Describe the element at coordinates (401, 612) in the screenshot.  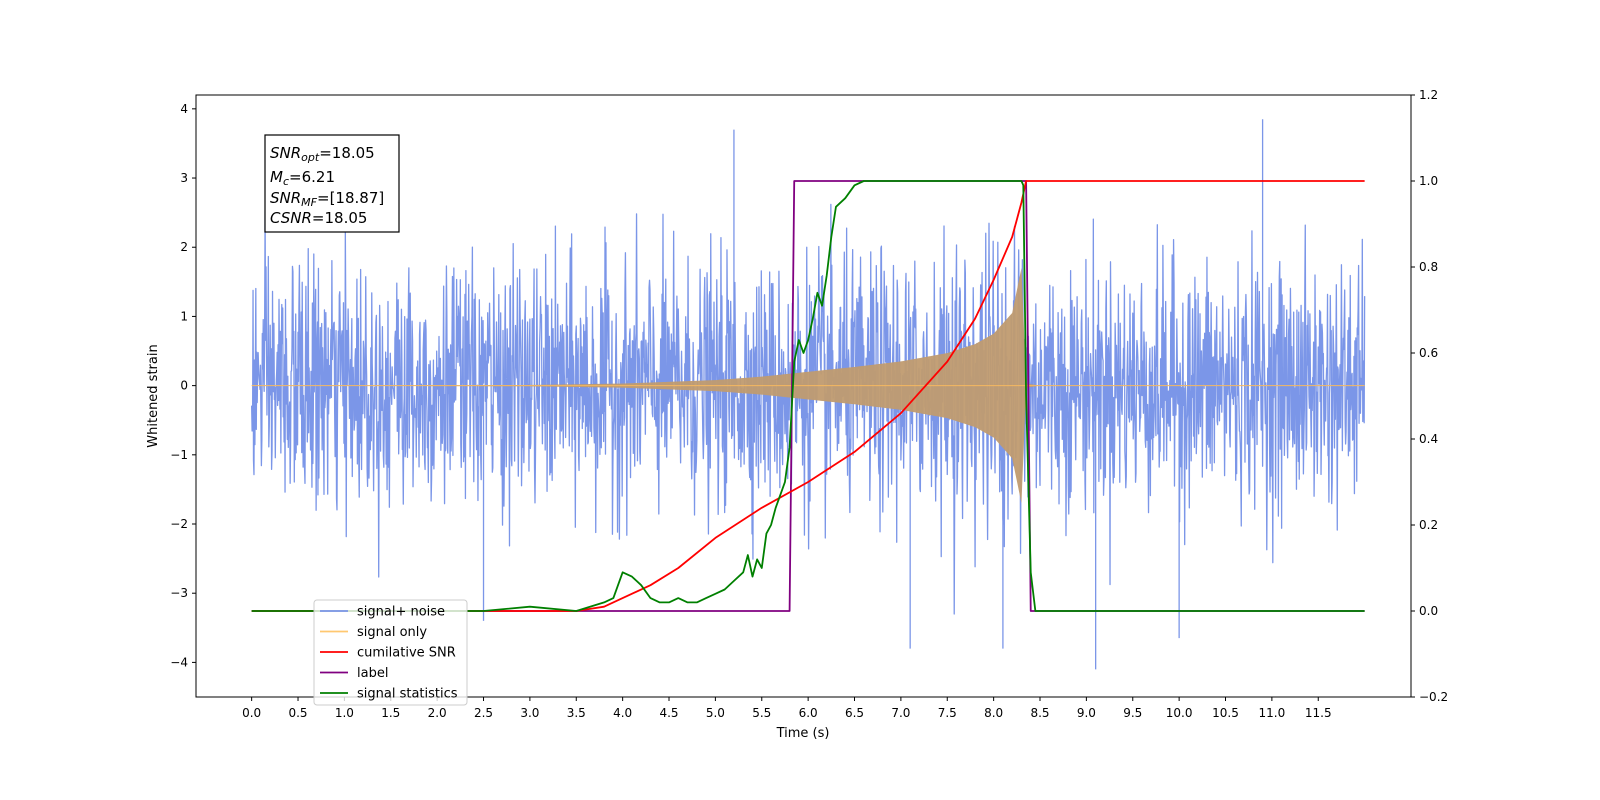
I see `legend-entry-label: signal+ noise` at that location.